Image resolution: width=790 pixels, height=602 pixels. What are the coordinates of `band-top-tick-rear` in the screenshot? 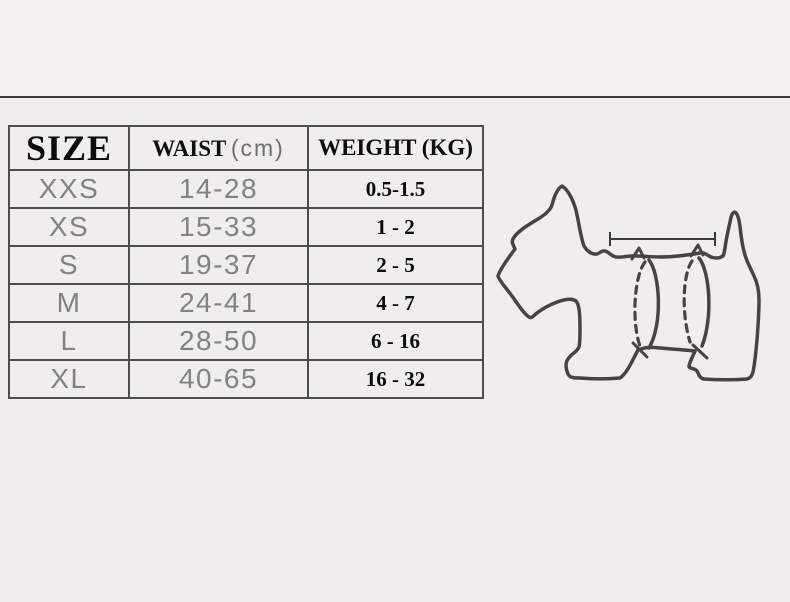 It's located at (697, 250).